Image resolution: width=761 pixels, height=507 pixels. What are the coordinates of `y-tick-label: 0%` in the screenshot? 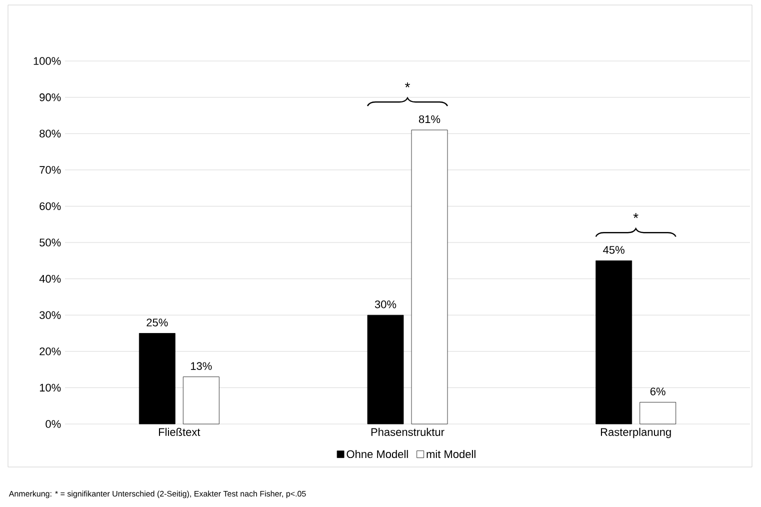 It's located at (53, 424).